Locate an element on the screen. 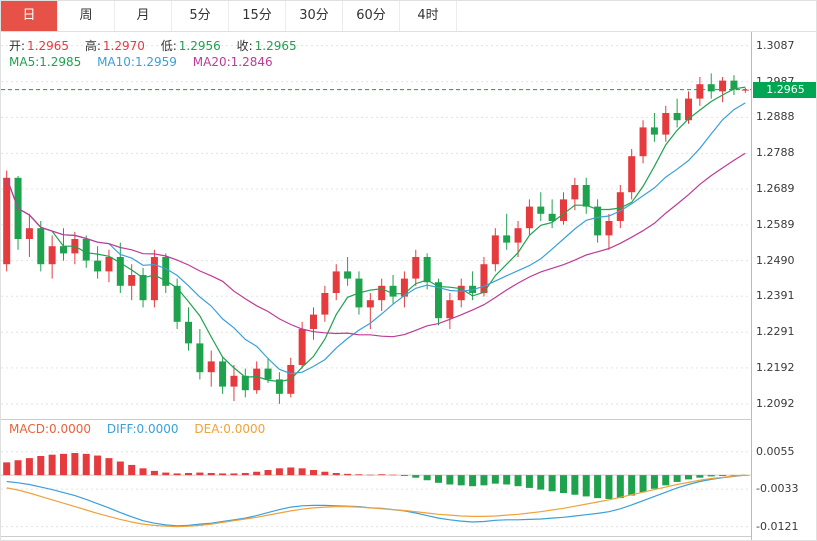 The height and width of the screenshot is (541, 817). dea-value: 0.0000 is located at coordinates (244, 429).